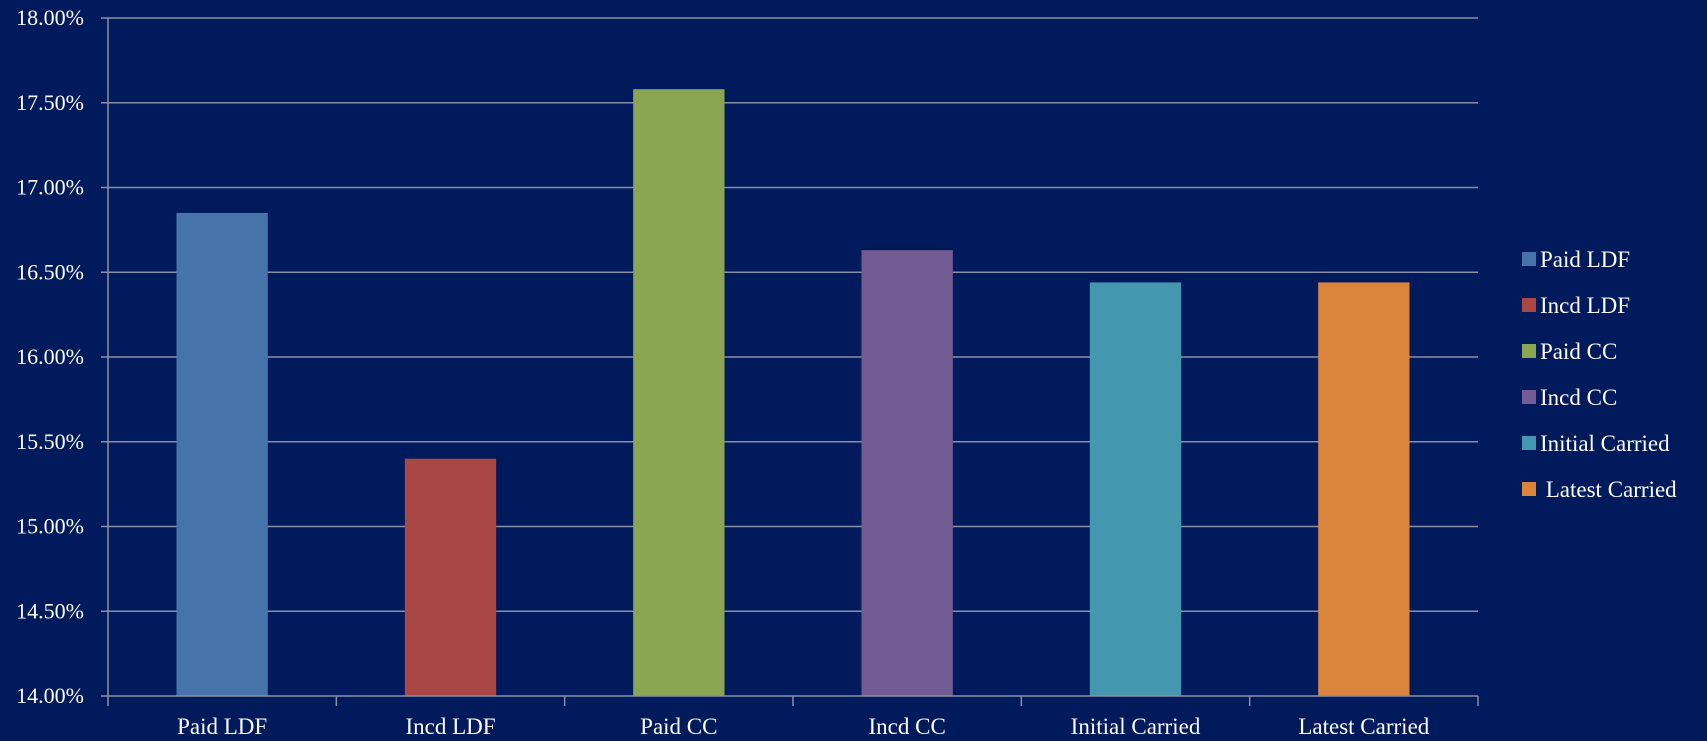 This screenshot has height=741, width=1707. What do you see at coordinates (450, 726) in the screenshot?
I see `x-category-label: Incd LDF` at bounding box center [450, 726].